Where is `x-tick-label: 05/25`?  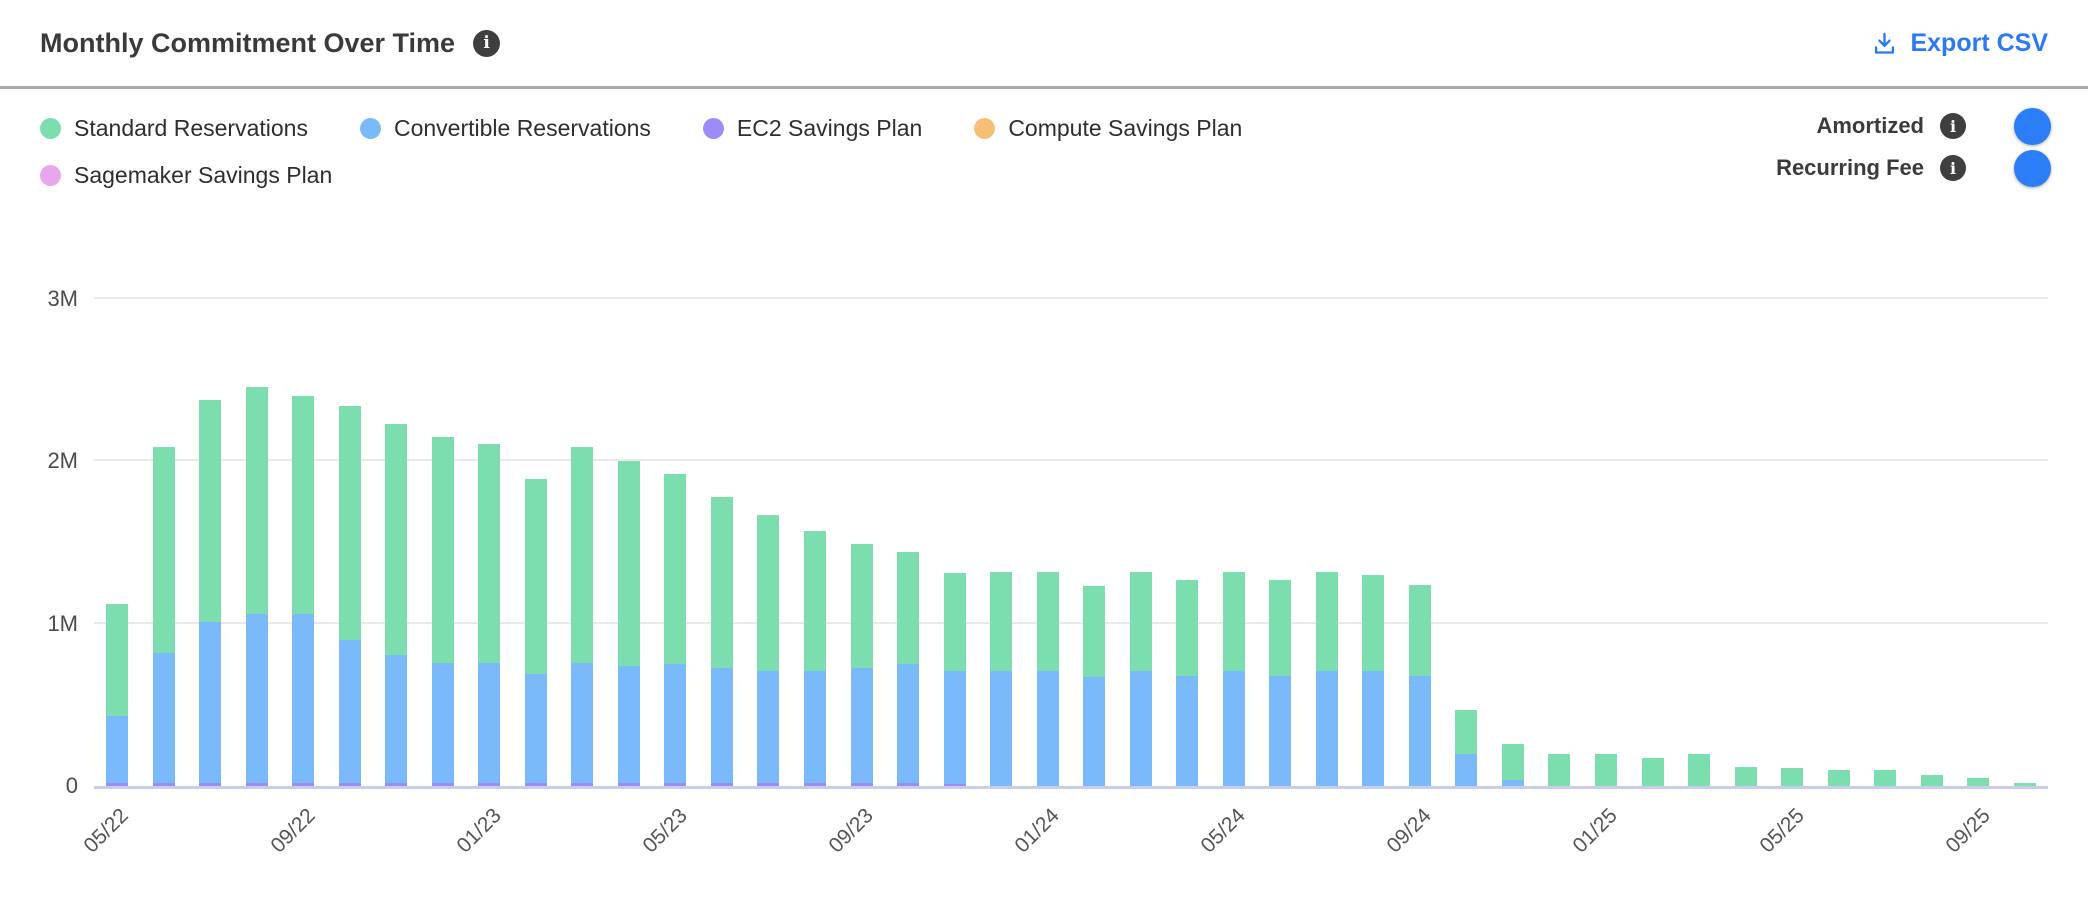 x-tick-label: 05/25 is located at coordinates (1781, 831).